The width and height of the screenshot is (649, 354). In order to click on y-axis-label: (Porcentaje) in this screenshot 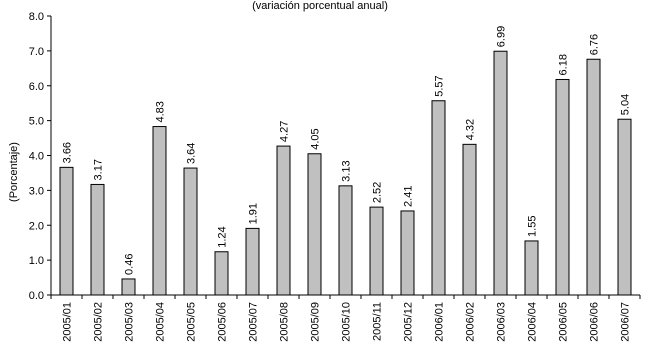, I will do `click(14, 172)`.